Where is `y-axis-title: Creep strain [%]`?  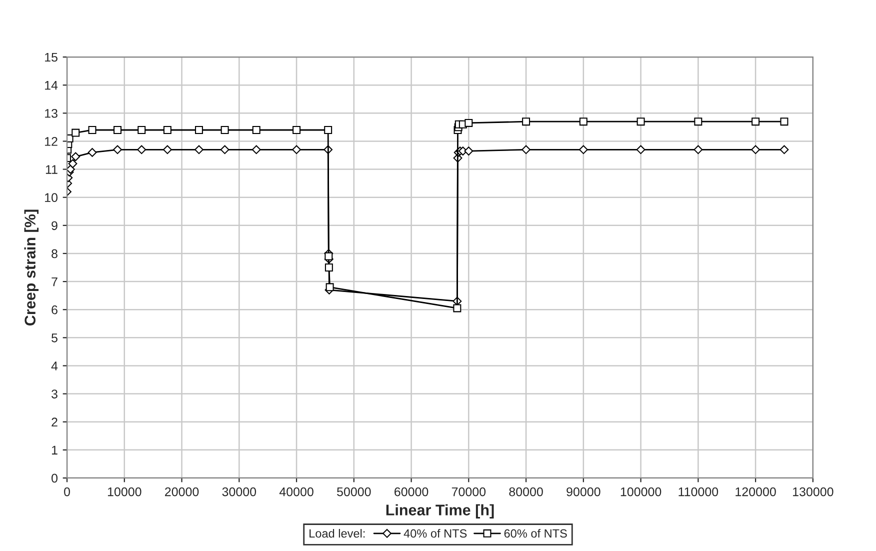
y-axis-title: Creep strain [%] is located at coordinates (31, 268).